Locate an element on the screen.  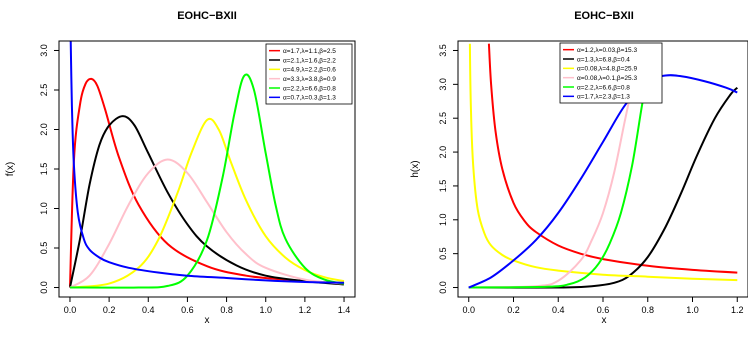
x-tick-label: 1.4 is located at coordinates (344, 310).